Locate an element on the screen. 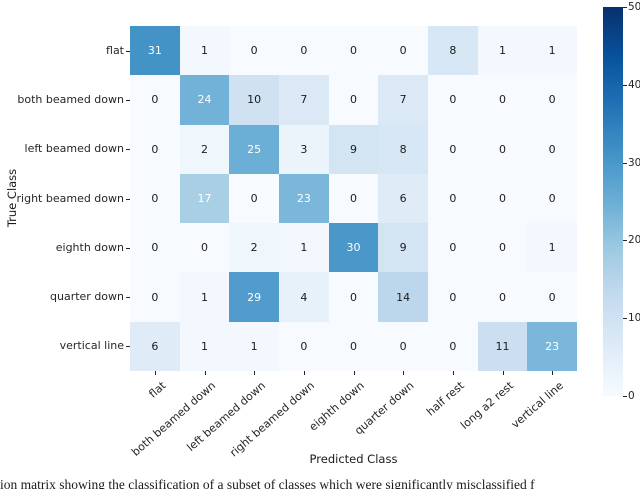 The image size is (640, 489). heatmap-cell: 24 is located at coordinates (204, 100).